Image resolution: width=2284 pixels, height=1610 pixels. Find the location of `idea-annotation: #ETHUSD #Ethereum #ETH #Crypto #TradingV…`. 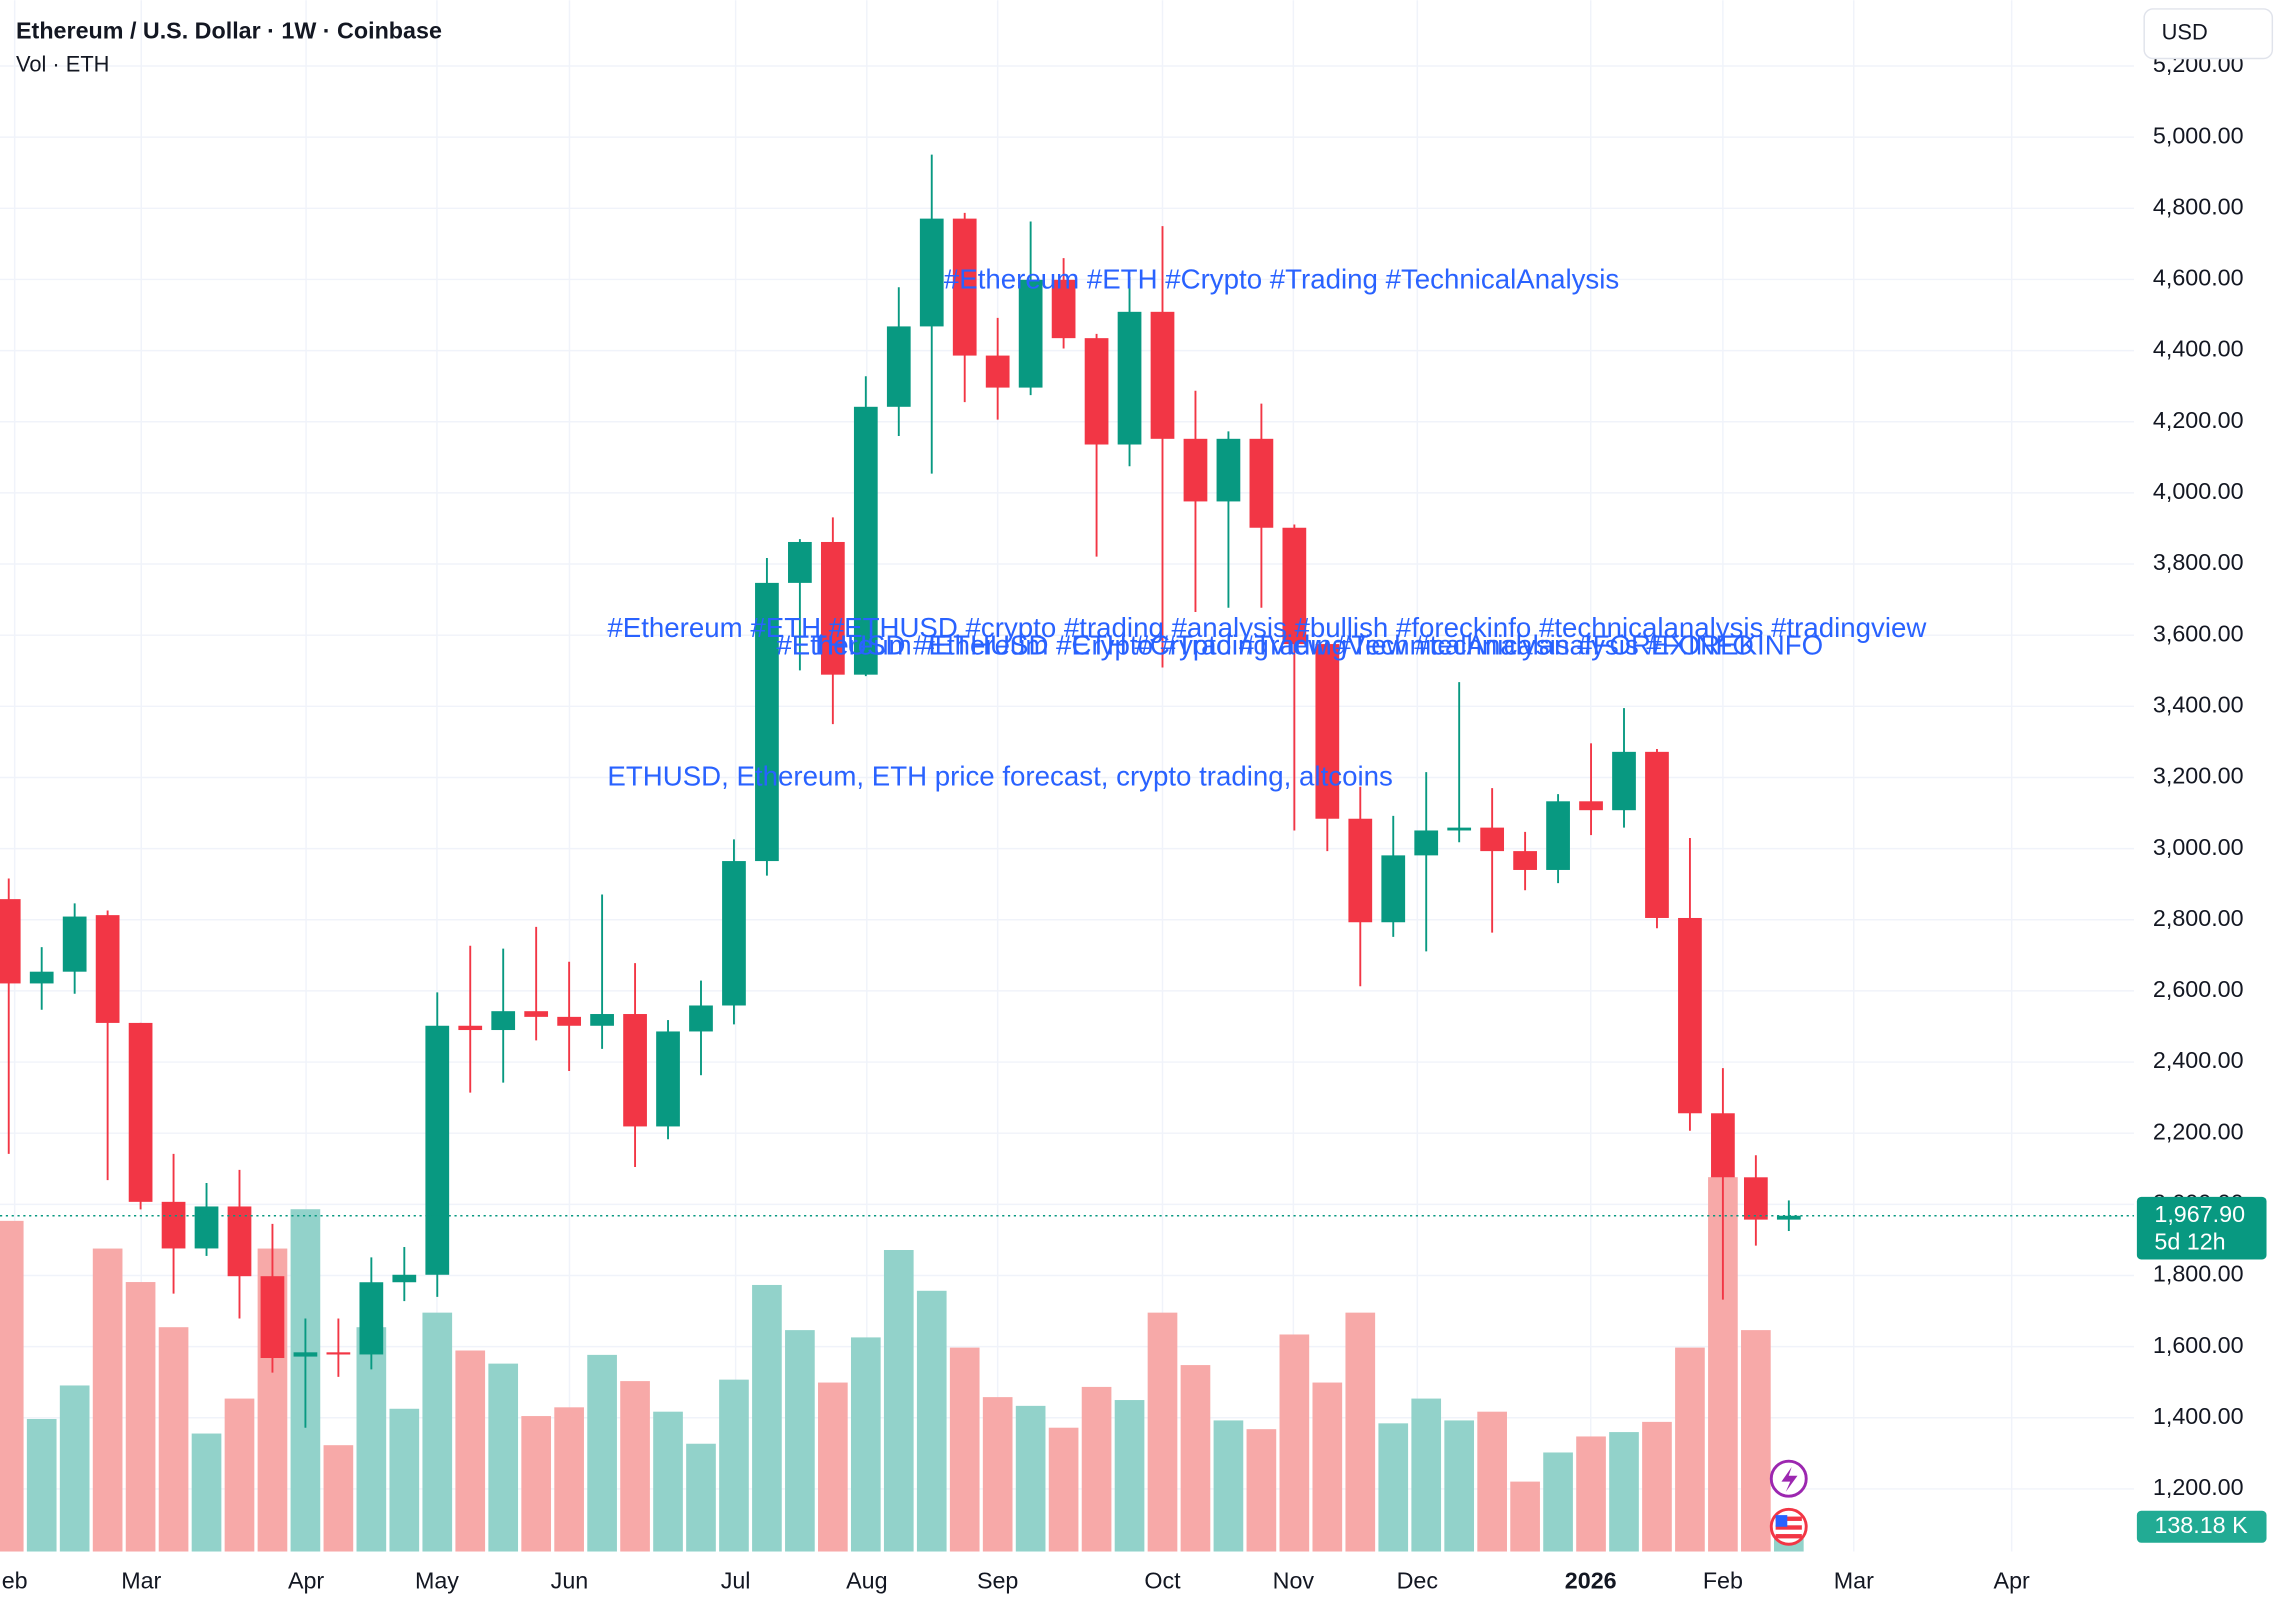

idea-annotation: #ETHUSD #Ethereum #ETH #Crypto #TradingV… is located at coordinates (1299, 644).